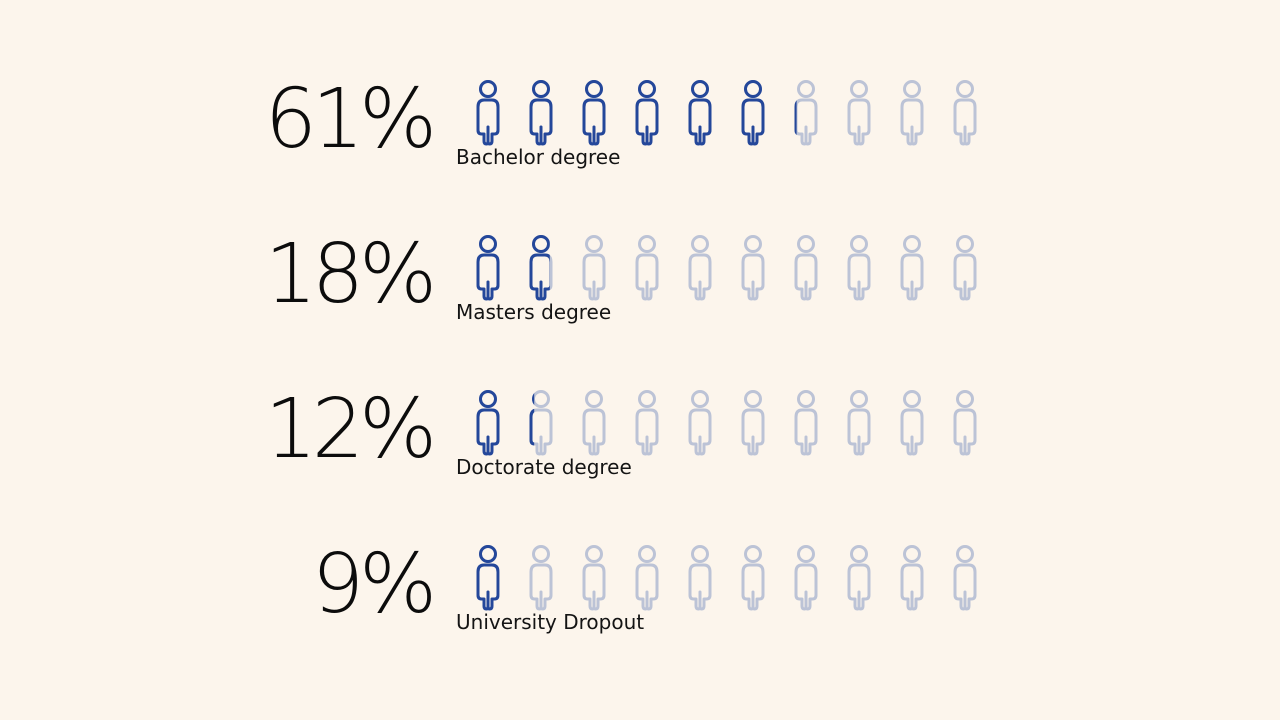  What do you see at coordinates (350, 119) in the screenshot?
I see `percent-value: 61%` at bounding box center [350, 119].